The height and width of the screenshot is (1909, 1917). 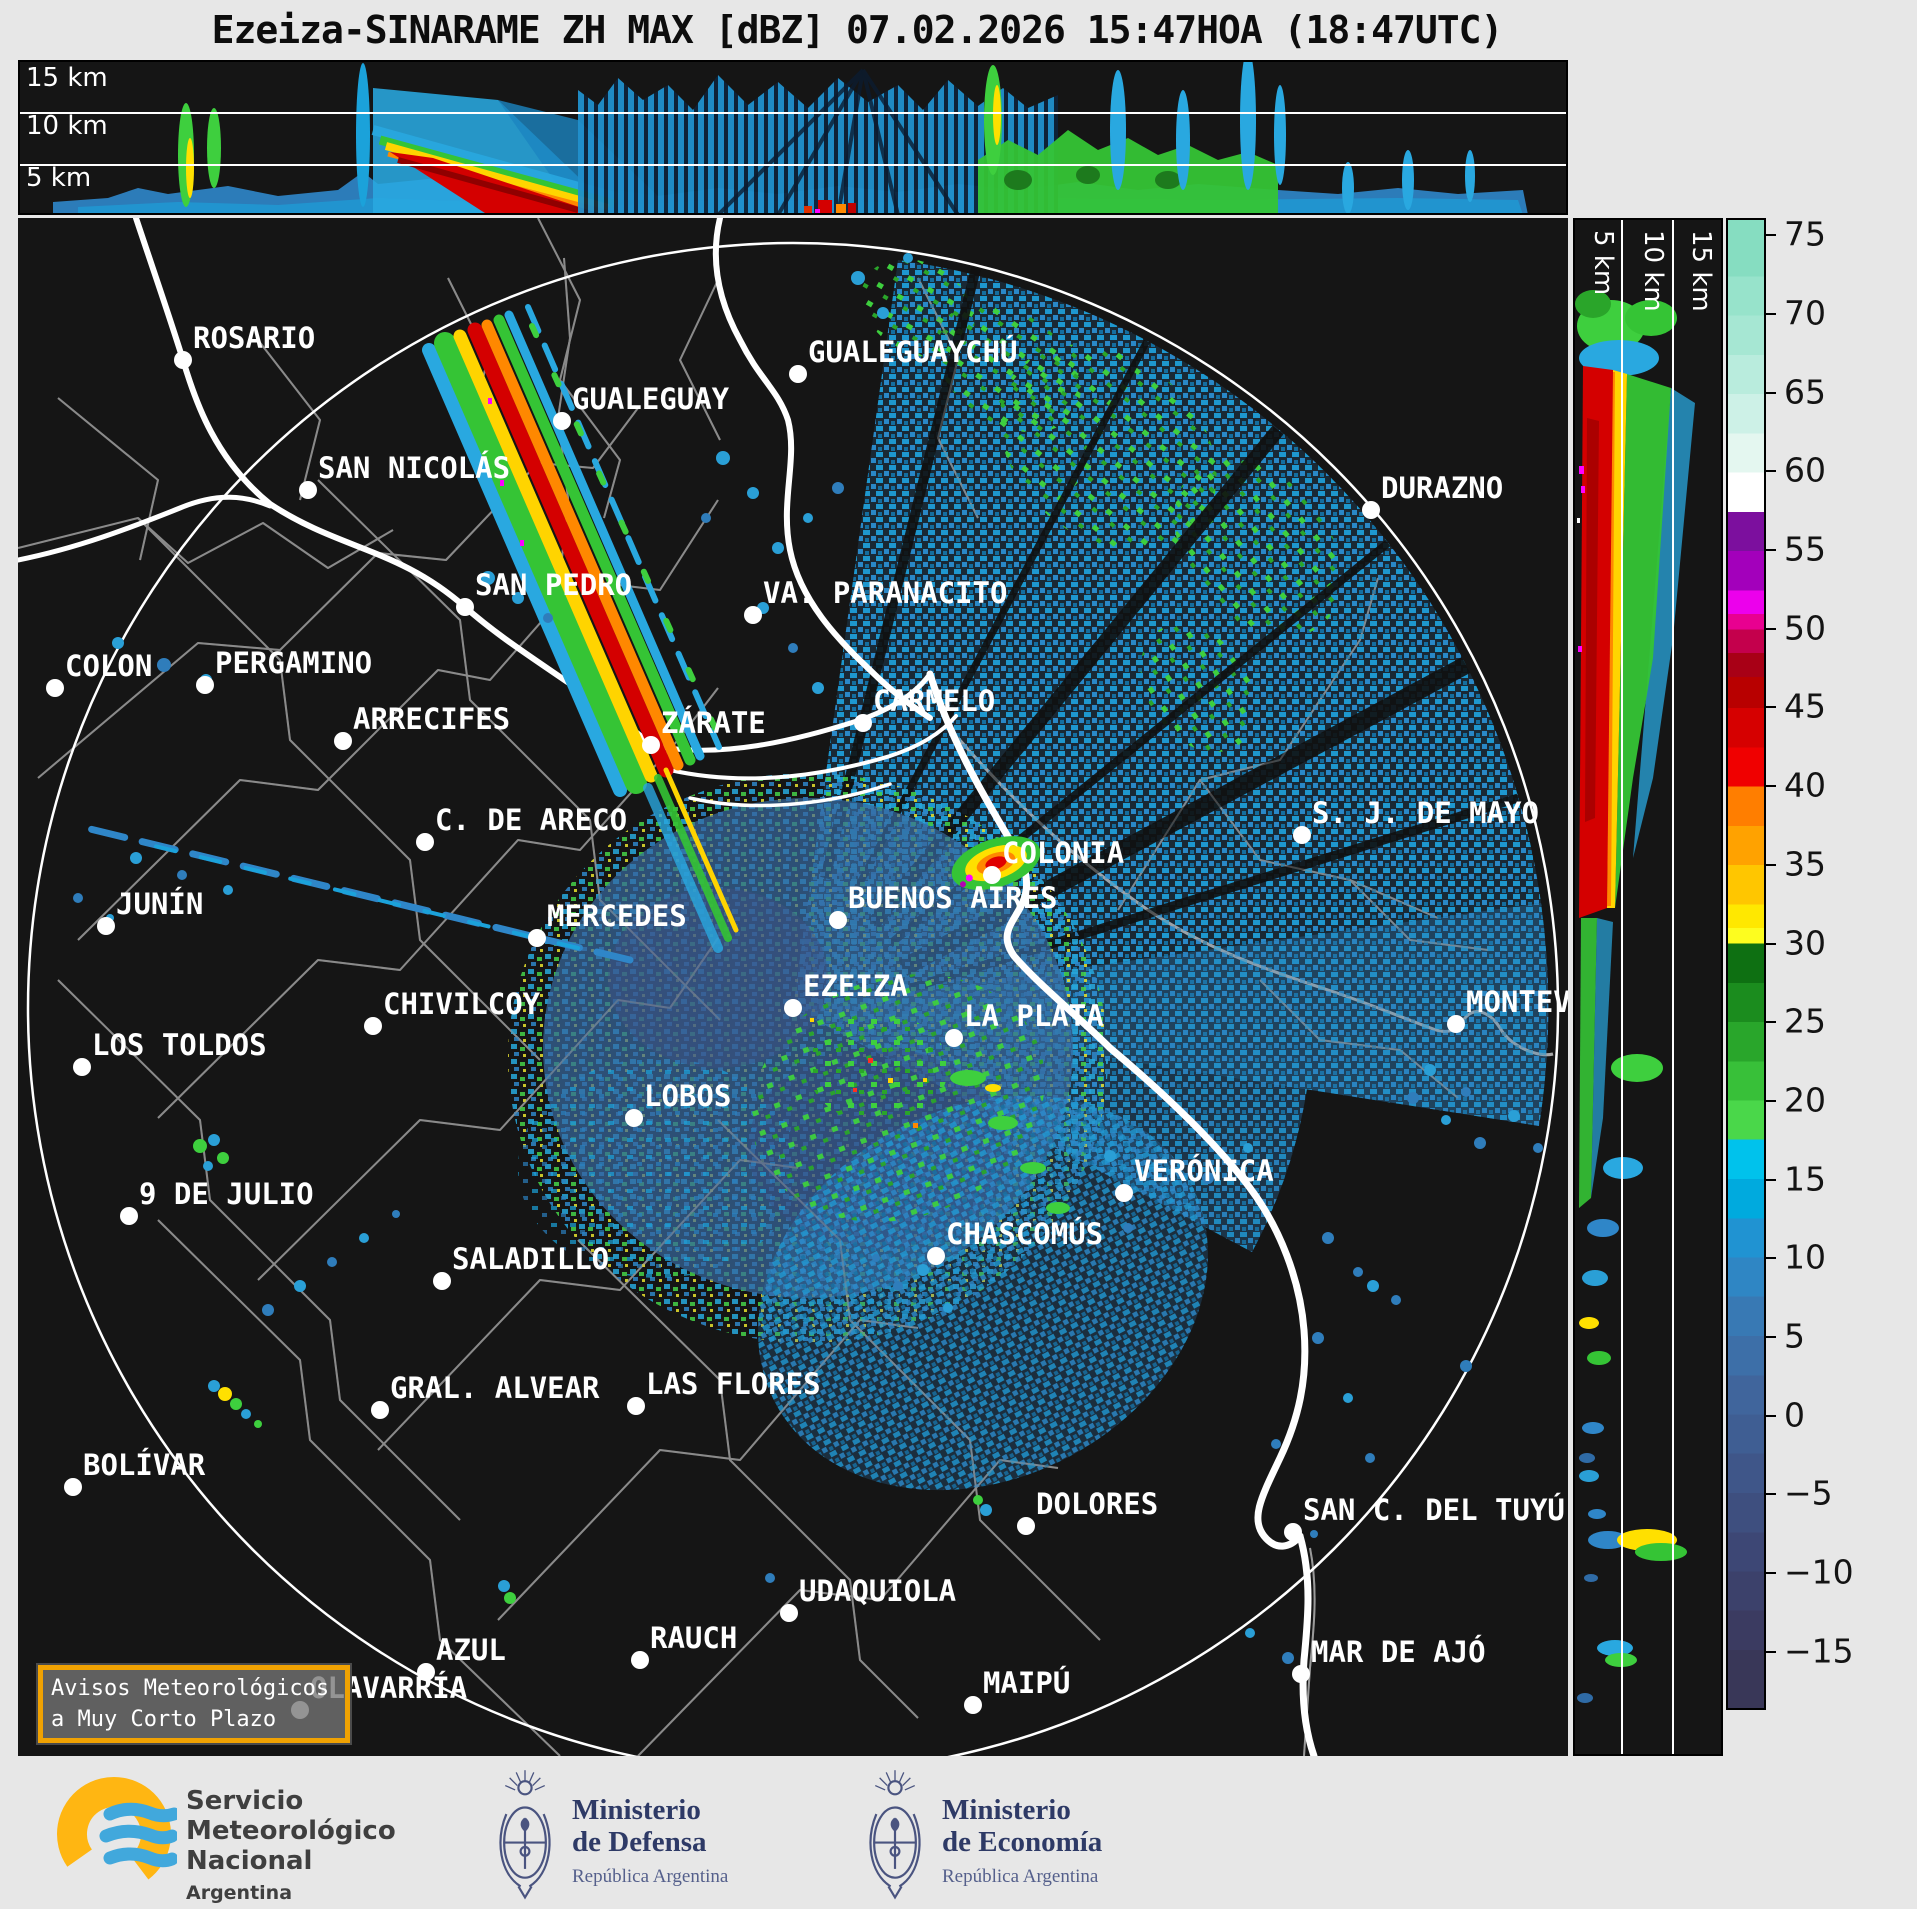 I want to click on colorbar-tick-label: −15, so click(x=1819, y=1651).